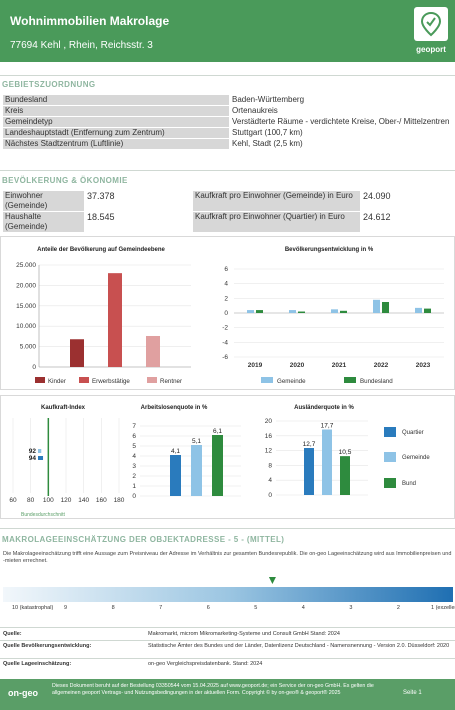  I want to click on bar-quartier, so click(41, 458).